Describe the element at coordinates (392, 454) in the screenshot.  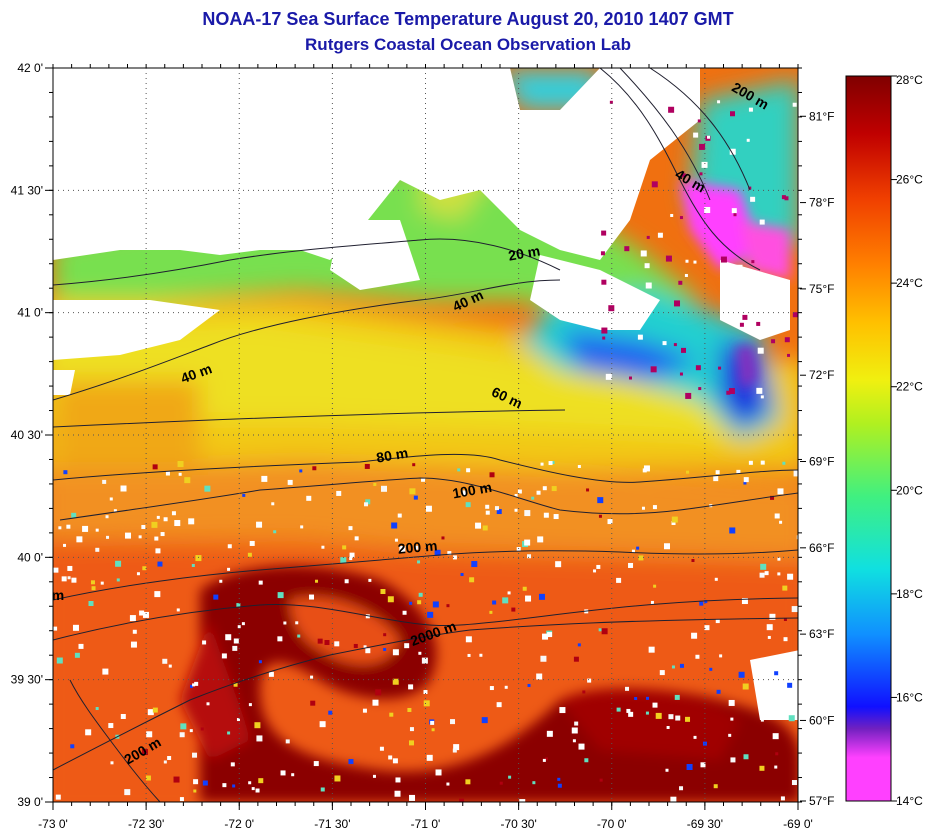
I see `contour-label: 80 m` at that location.